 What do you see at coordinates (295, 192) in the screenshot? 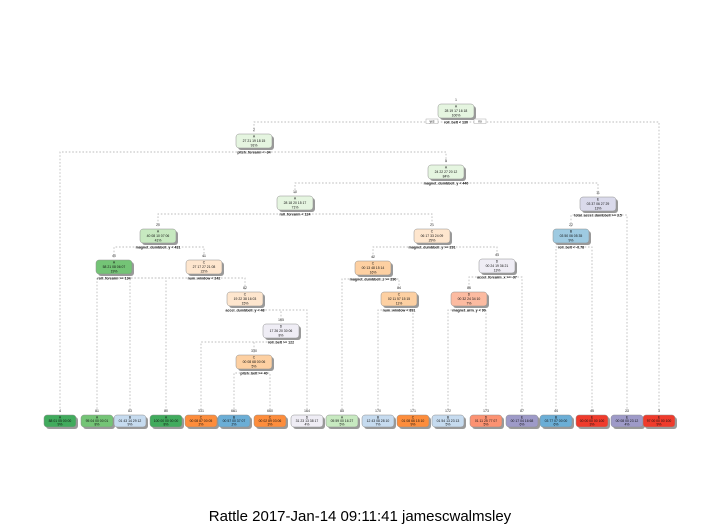
I see `node-number: 10` at bounding box center [295, 192].